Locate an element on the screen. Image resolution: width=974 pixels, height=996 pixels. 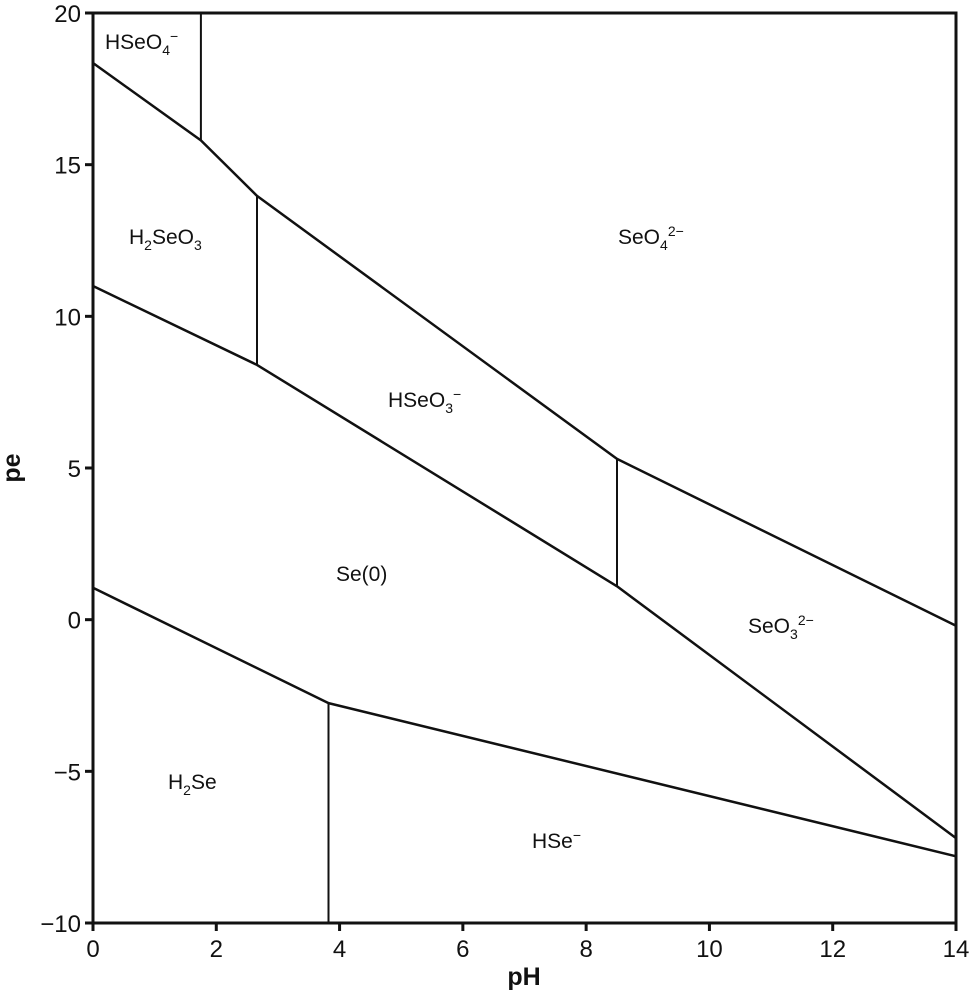
y-axis-title: pe is located at coordinates (13, 467).